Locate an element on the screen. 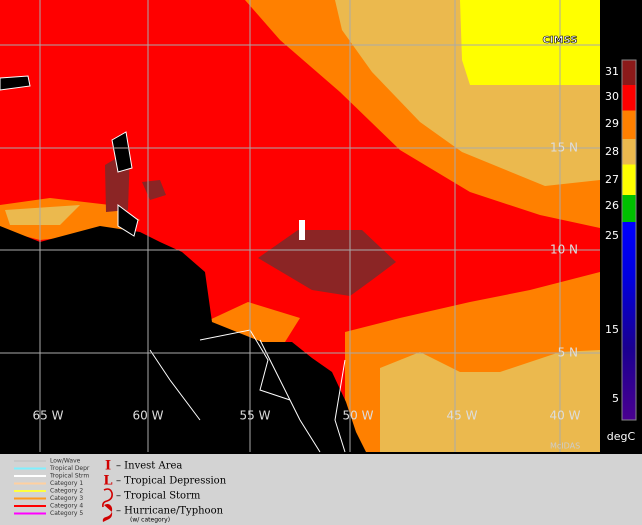  legend-label: Category 2 is located at coordinates (66, 491).